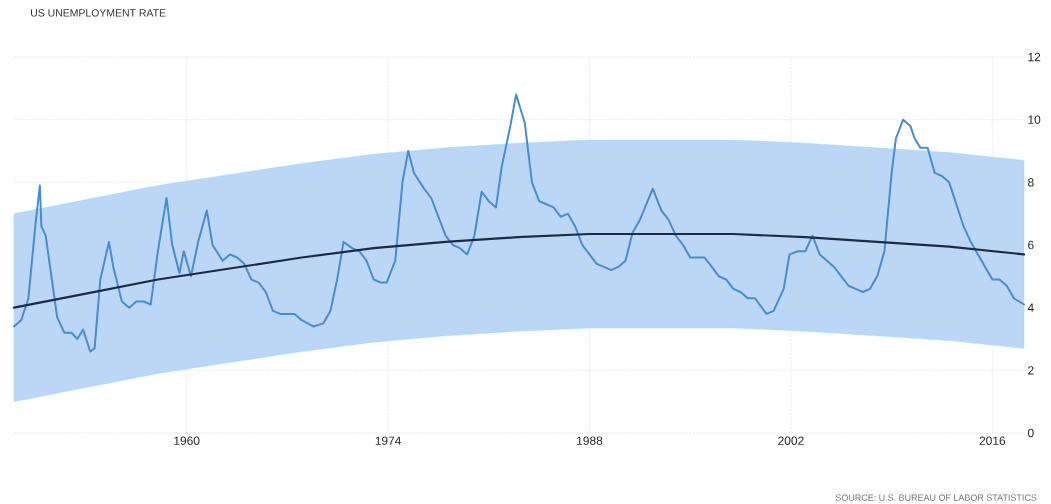 This screenshot has width=1051, height=504. What do you see at coordinates (1031, 245) in the screenshot?
I see `y-tick-label: 6` at bounding box center [1031, 245].